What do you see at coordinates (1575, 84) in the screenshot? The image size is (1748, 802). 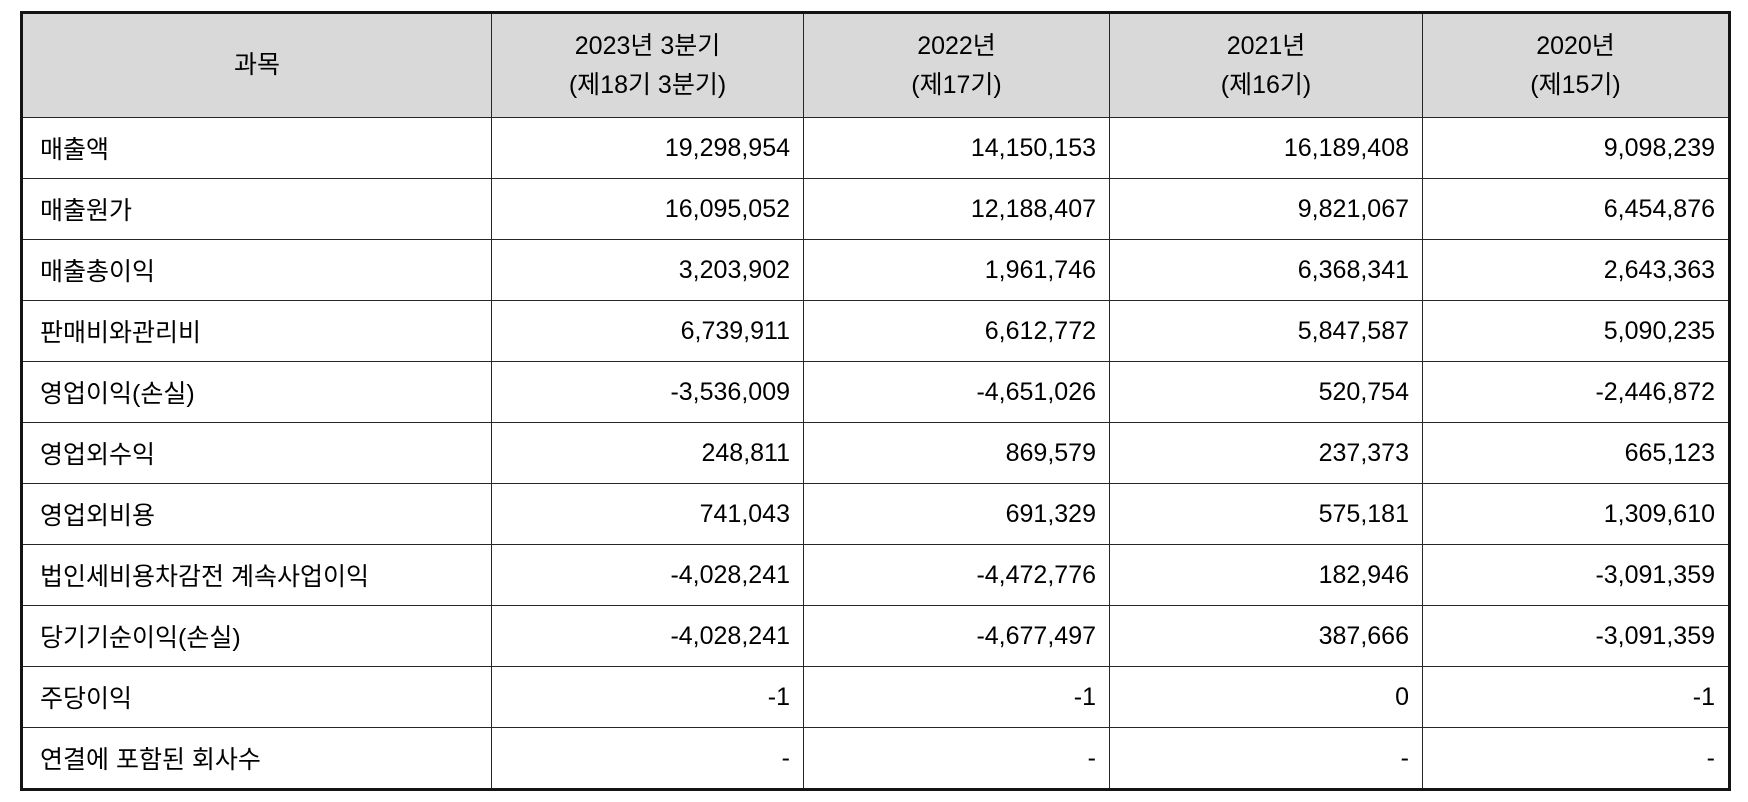 I see `column-header-sublabel: (제15기)` at bounding box center [1575, 84].